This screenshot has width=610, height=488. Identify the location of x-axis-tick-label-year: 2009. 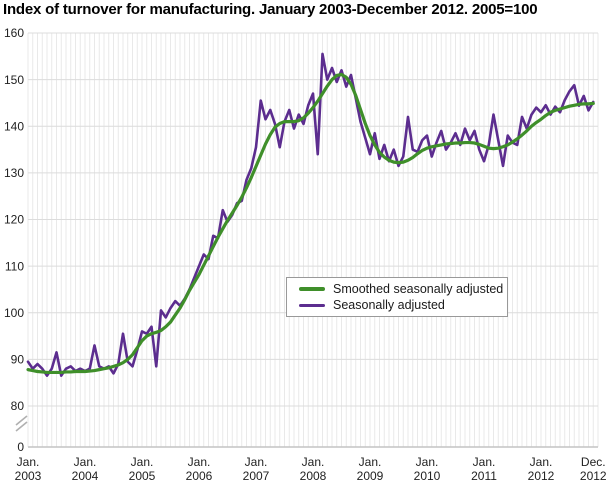
(370, 476).